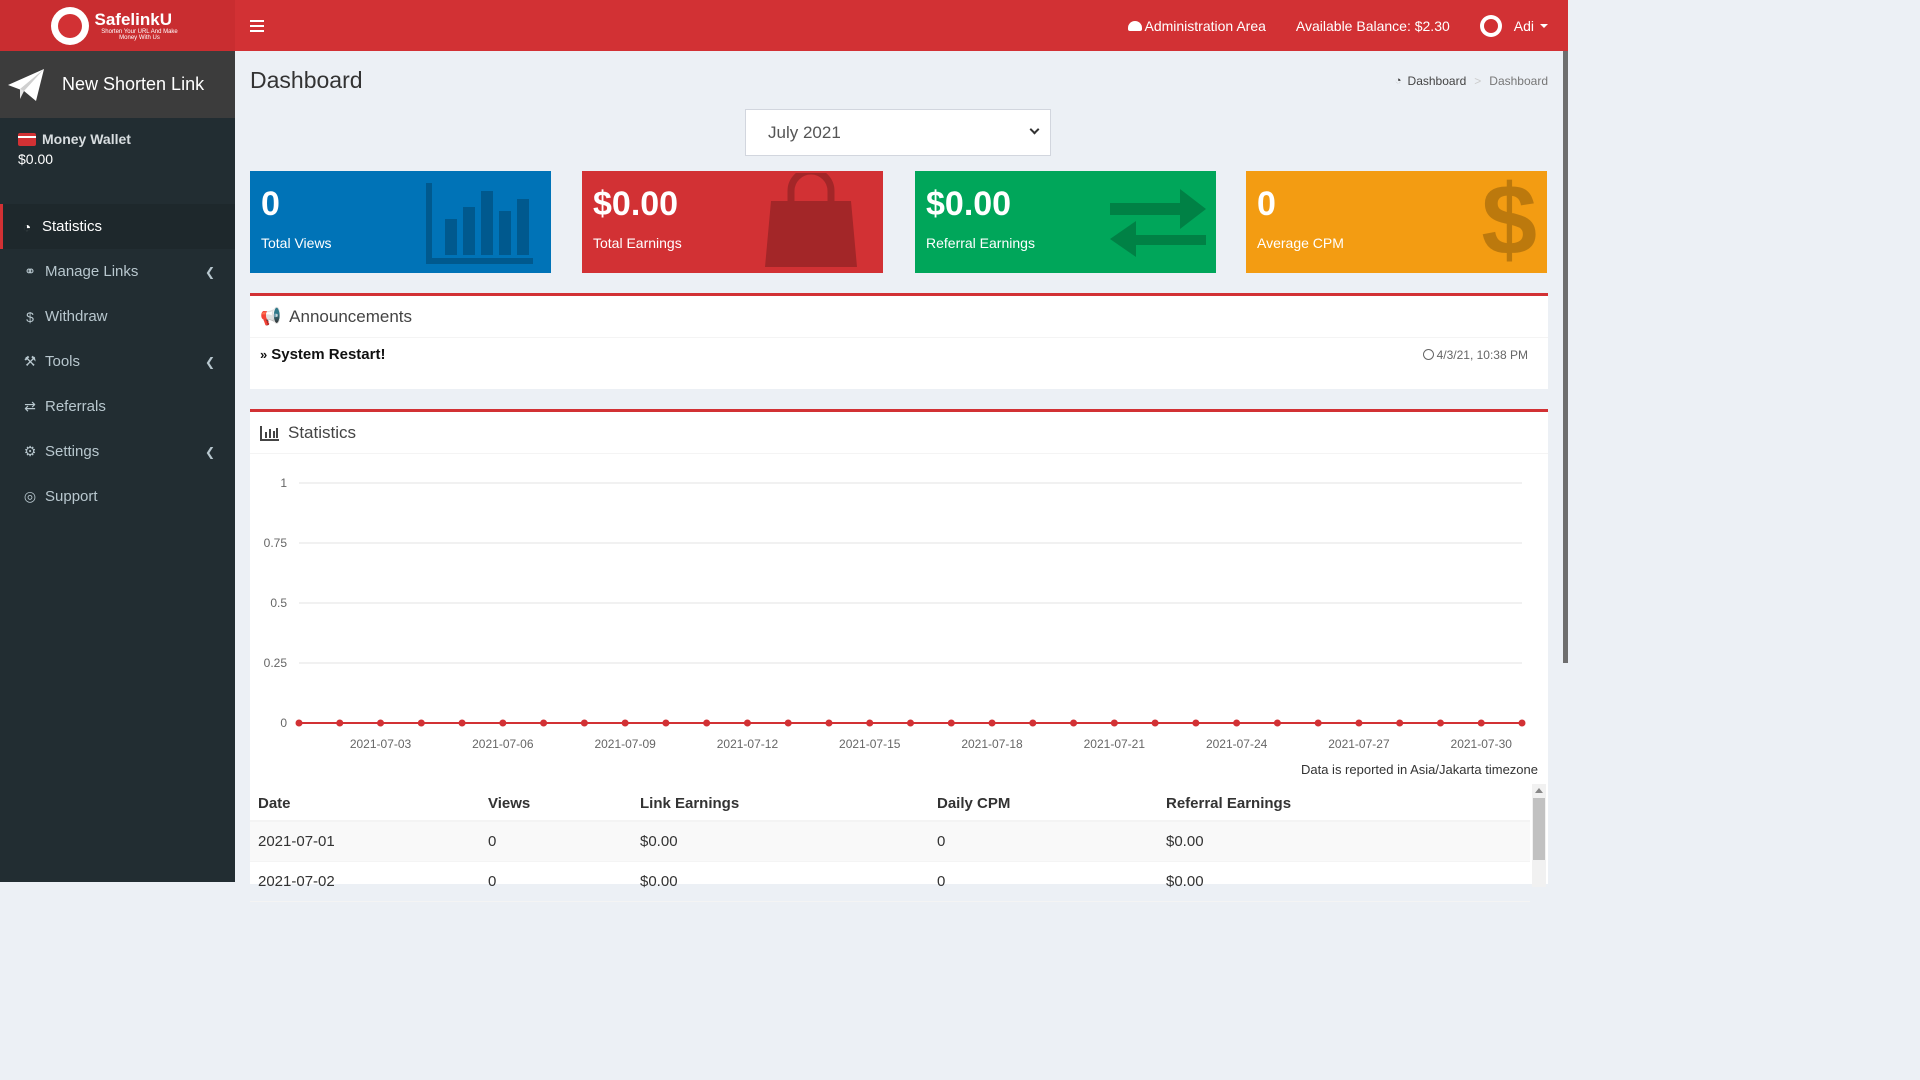  What do you see at coordinates (898, 132) in the screenshot?
I see `month-select: July 2021` at bounding box center [898, 132].